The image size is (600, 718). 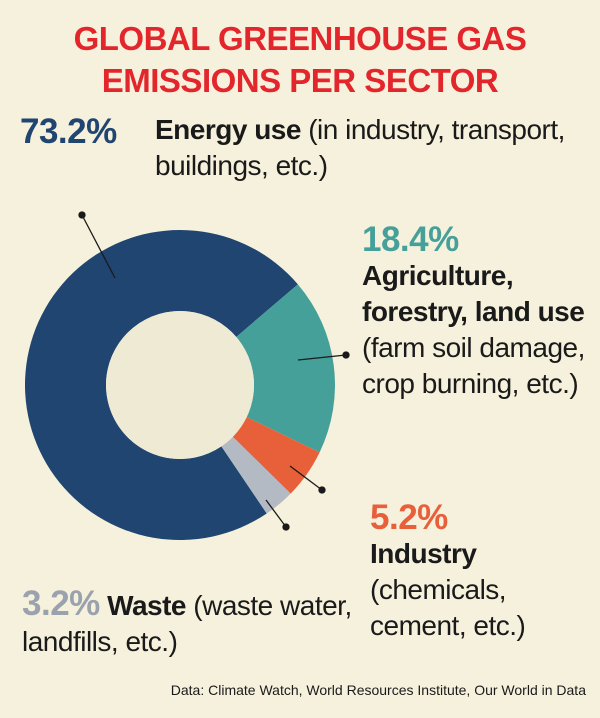 What do you see at coordinates (473, 293) in the screenshot?
I see `category-label: Agriculture, forestry, land use` at bounding box center [473, 293].